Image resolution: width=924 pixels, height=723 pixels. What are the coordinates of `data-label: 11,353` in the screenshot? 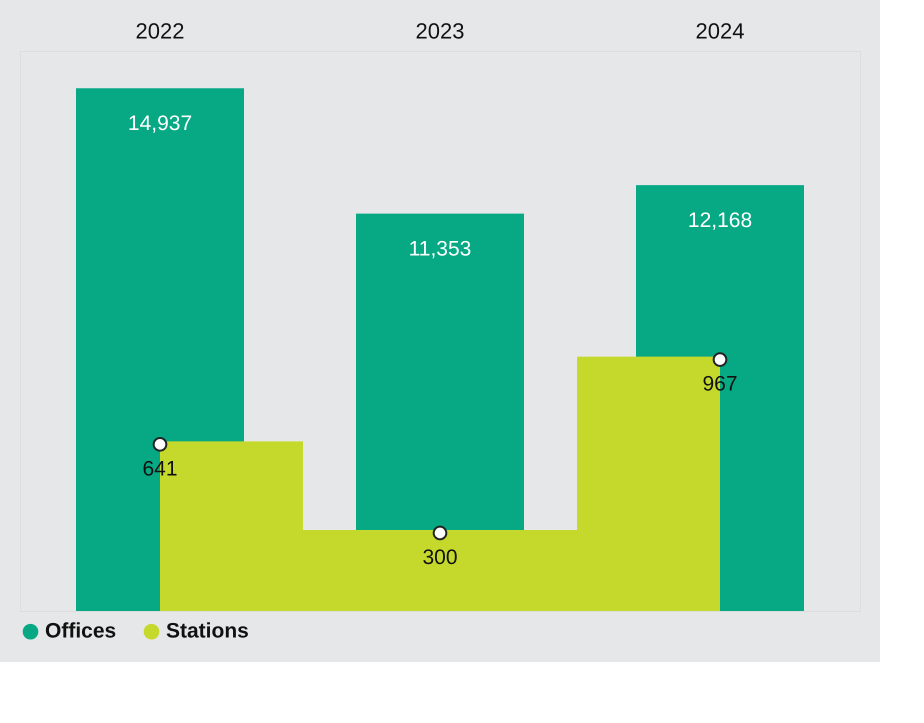 It's located at (440, 249).